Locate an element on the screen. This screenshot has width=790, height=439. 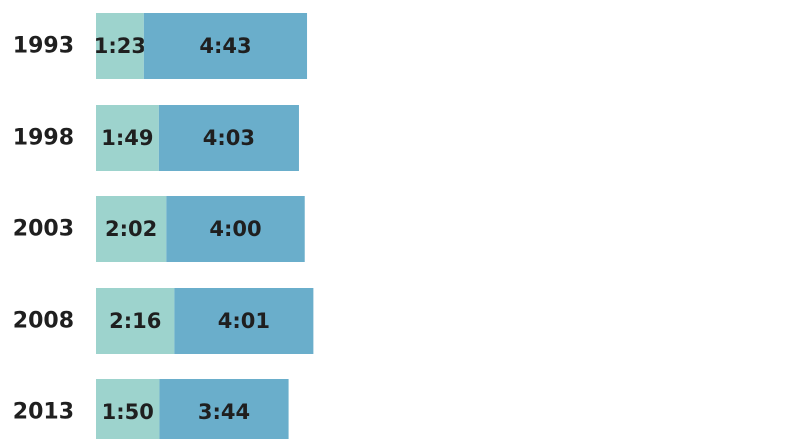
bar-label-2-2013: 3:44 is located at coordinates (224, 412).